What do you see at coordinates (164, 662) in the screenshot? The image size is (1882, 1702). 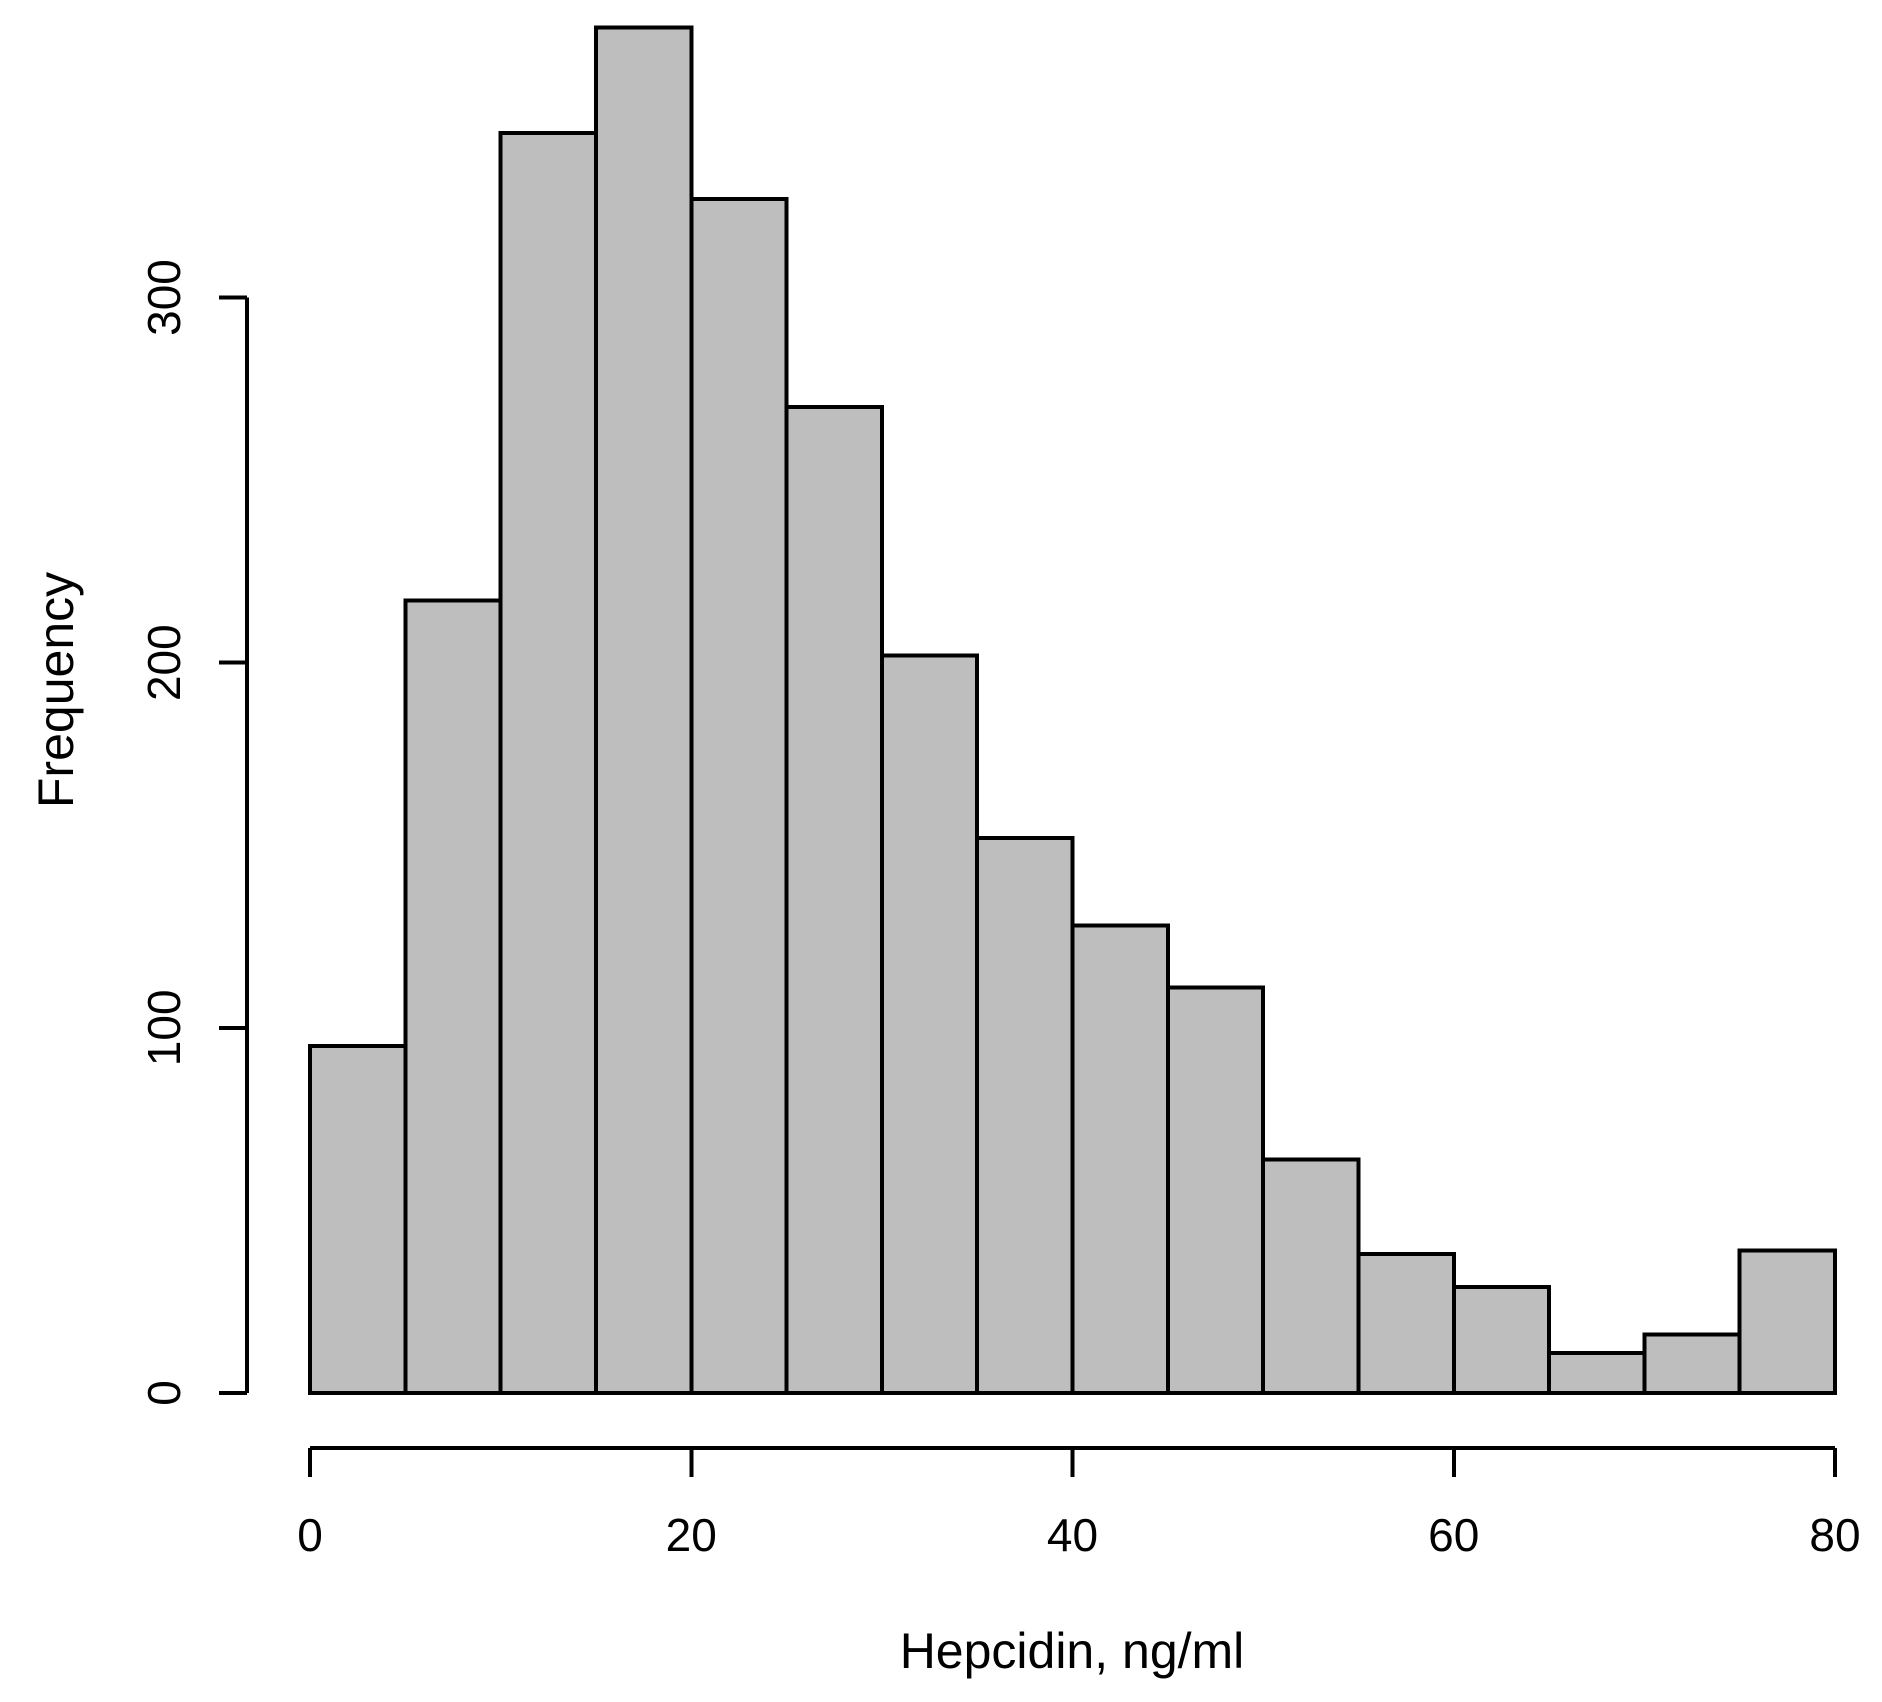 I see `y-tick-label: 200` at bounding box center [164, 662].